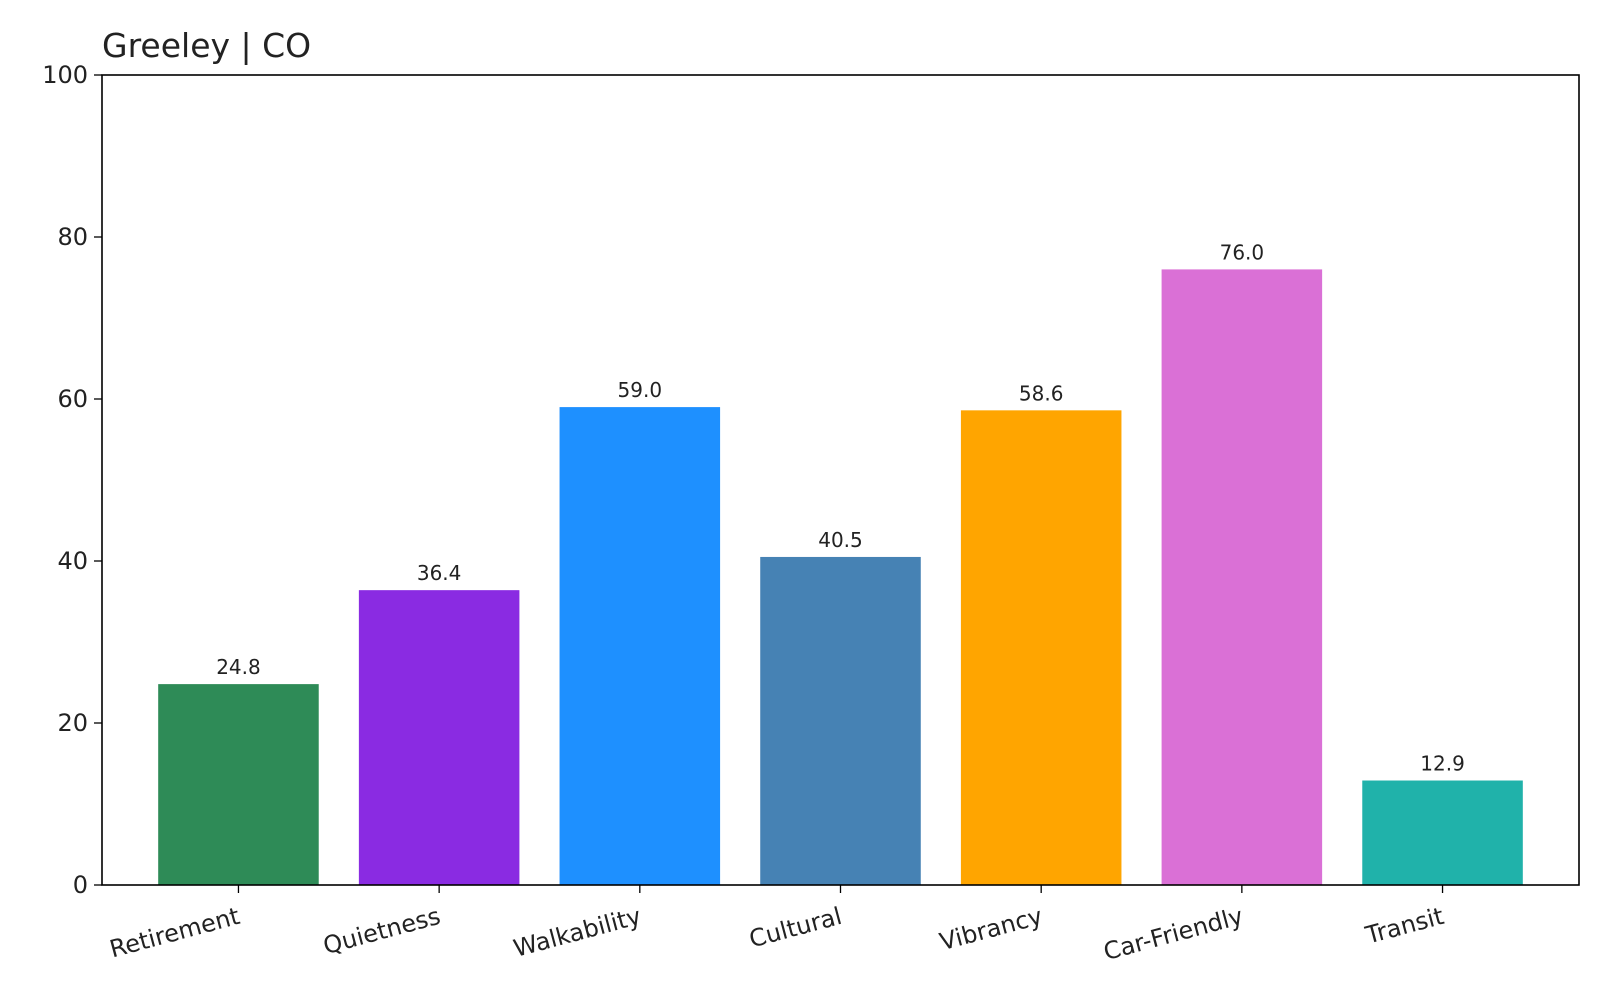 The image size is (1600, 1004). What do you see at coordinates (1174, 934) in the screenshot?
I see `x-tick-label-car-friendly: Car-Friendly` at bounding box center [1174, 934].